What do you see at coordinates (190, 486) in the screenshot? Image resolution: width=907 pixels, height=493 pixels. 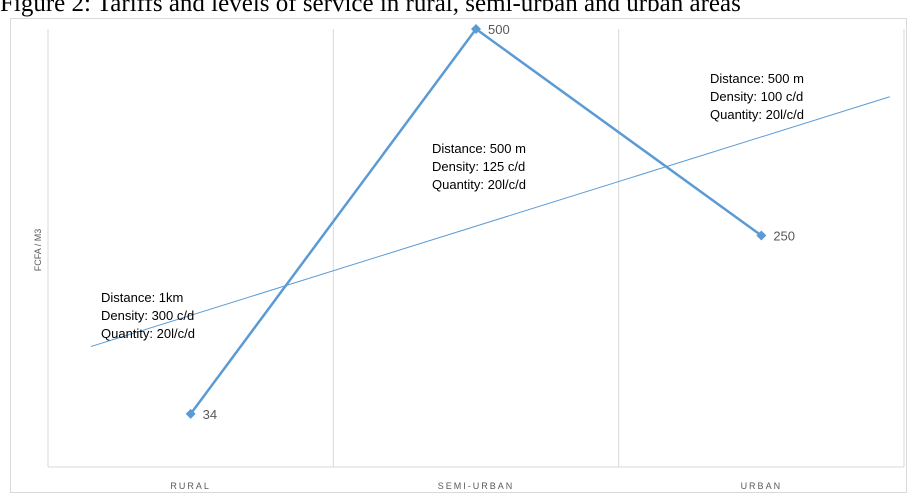 I see `x-tick-label: RURAL` at bounding box center [190, 486].